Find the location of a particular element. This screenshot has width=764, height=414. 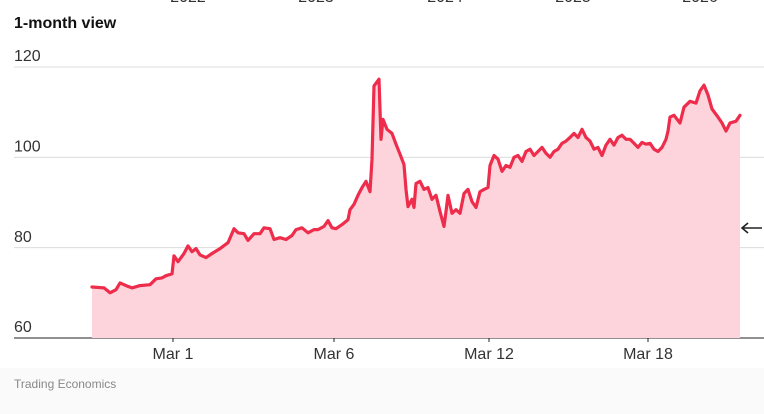

range-tab: 2026 is located at coordinates (700, 3).